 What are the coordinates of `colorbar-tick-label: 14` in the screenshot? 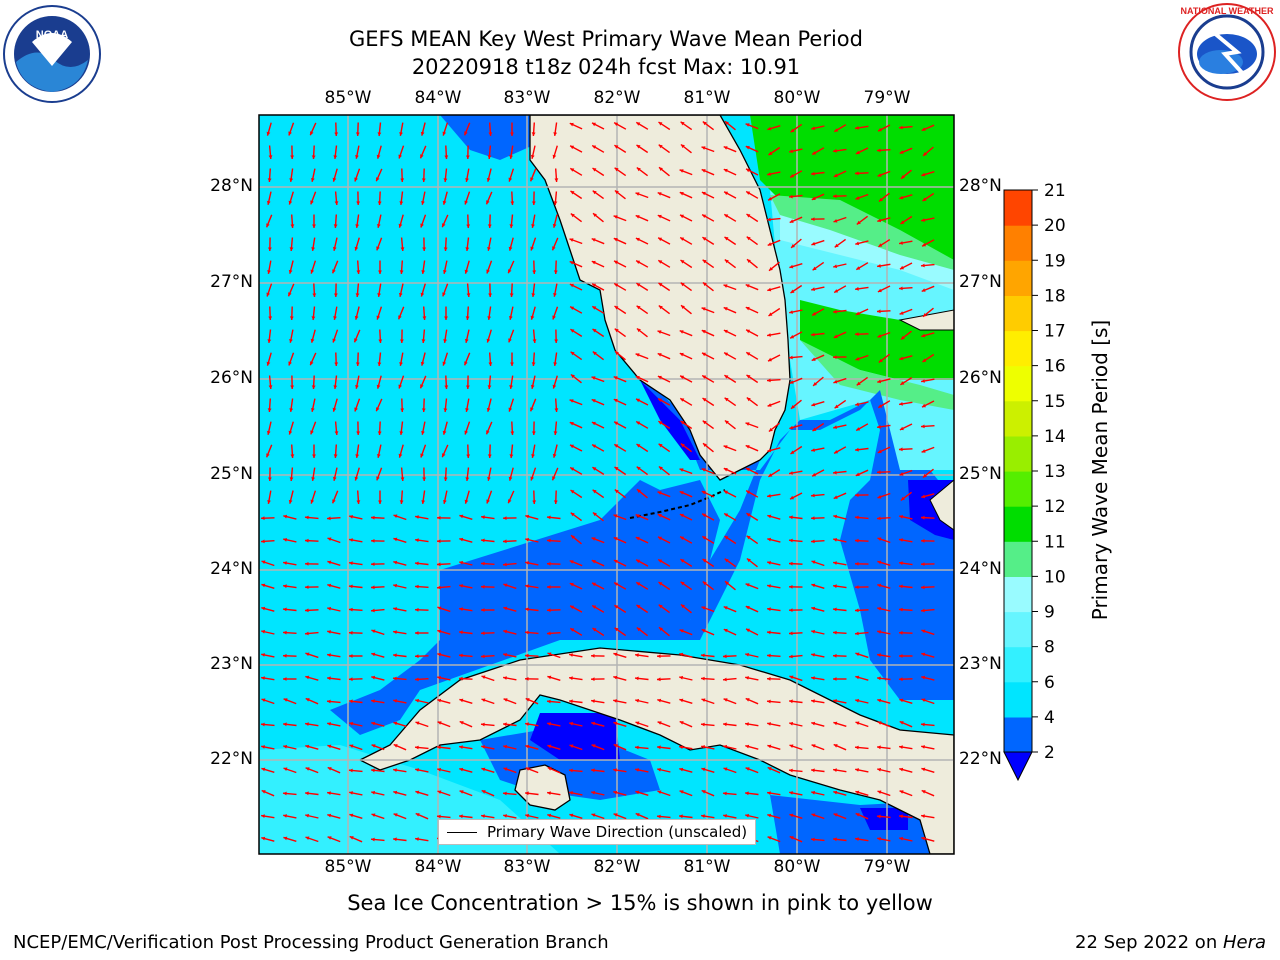 It's located at (1055, 437).